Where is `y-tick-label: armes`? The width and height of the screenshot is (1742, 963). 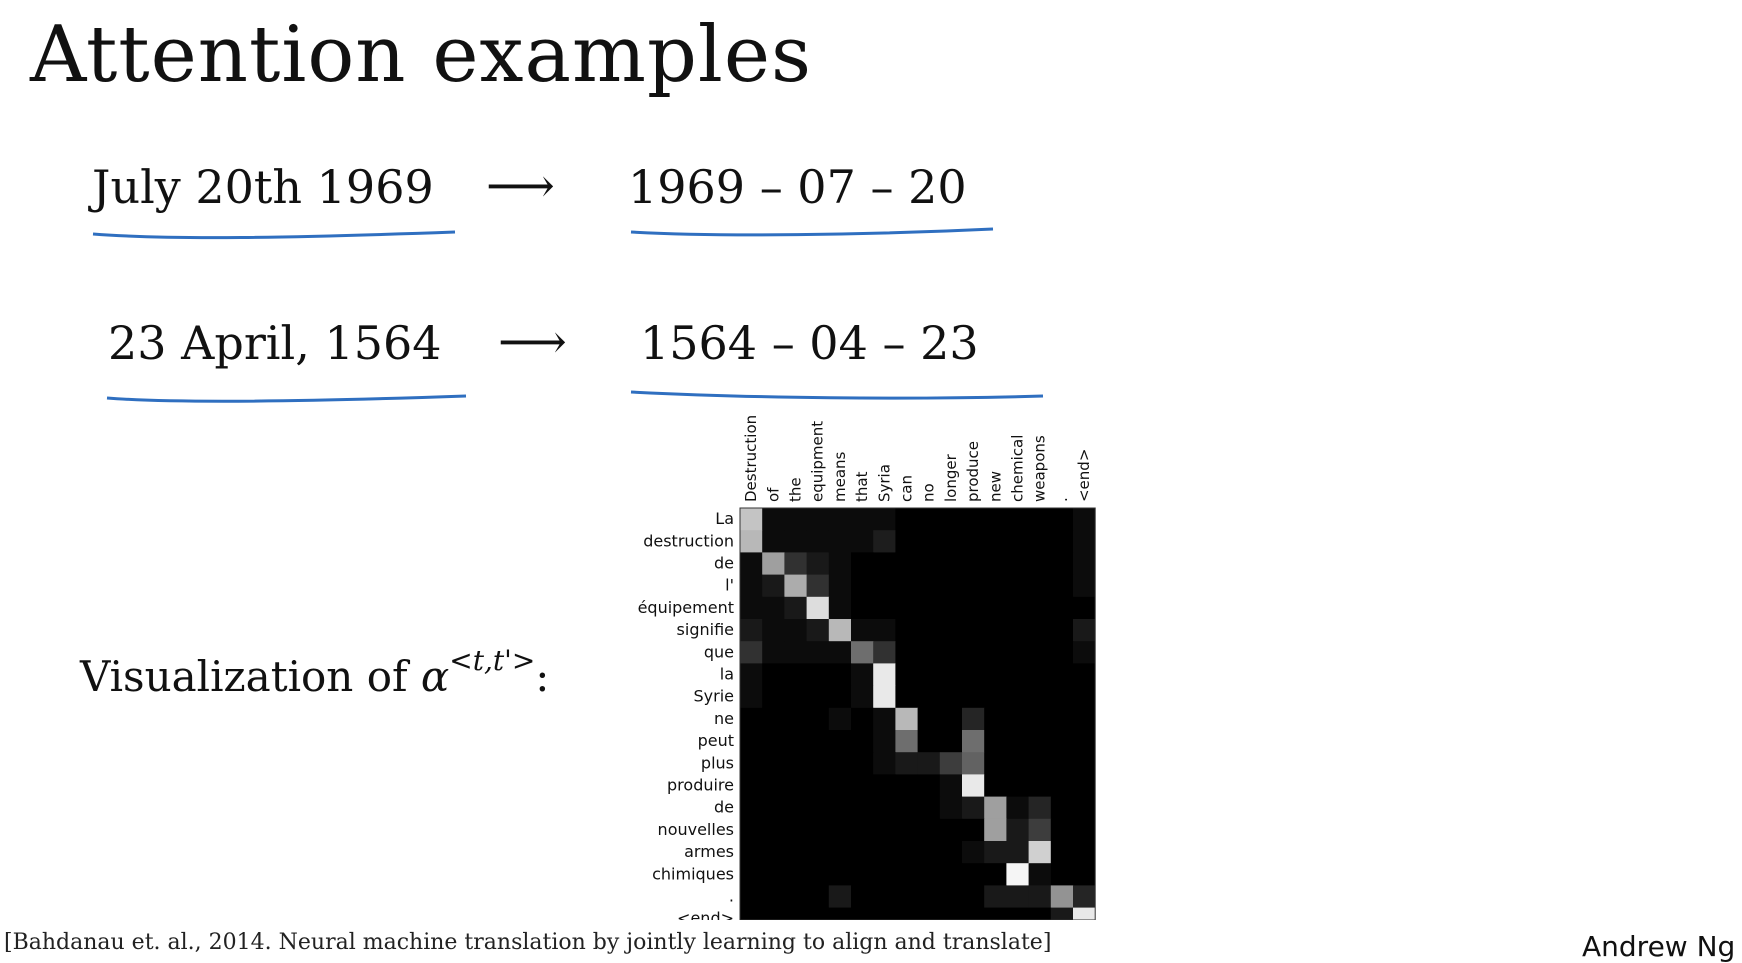
y-tick-label: armes is located at coordinates (709, 851).